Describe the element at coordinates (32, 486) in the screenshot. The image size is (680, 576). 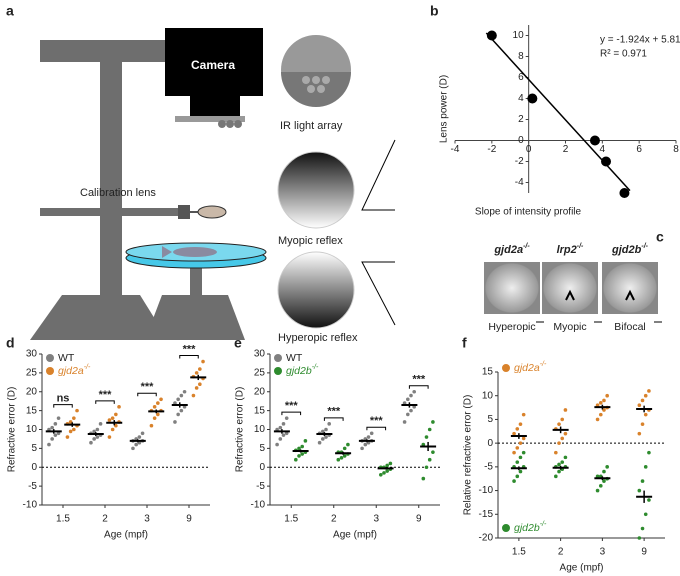
I see `y-tick-label: -5` at that location.